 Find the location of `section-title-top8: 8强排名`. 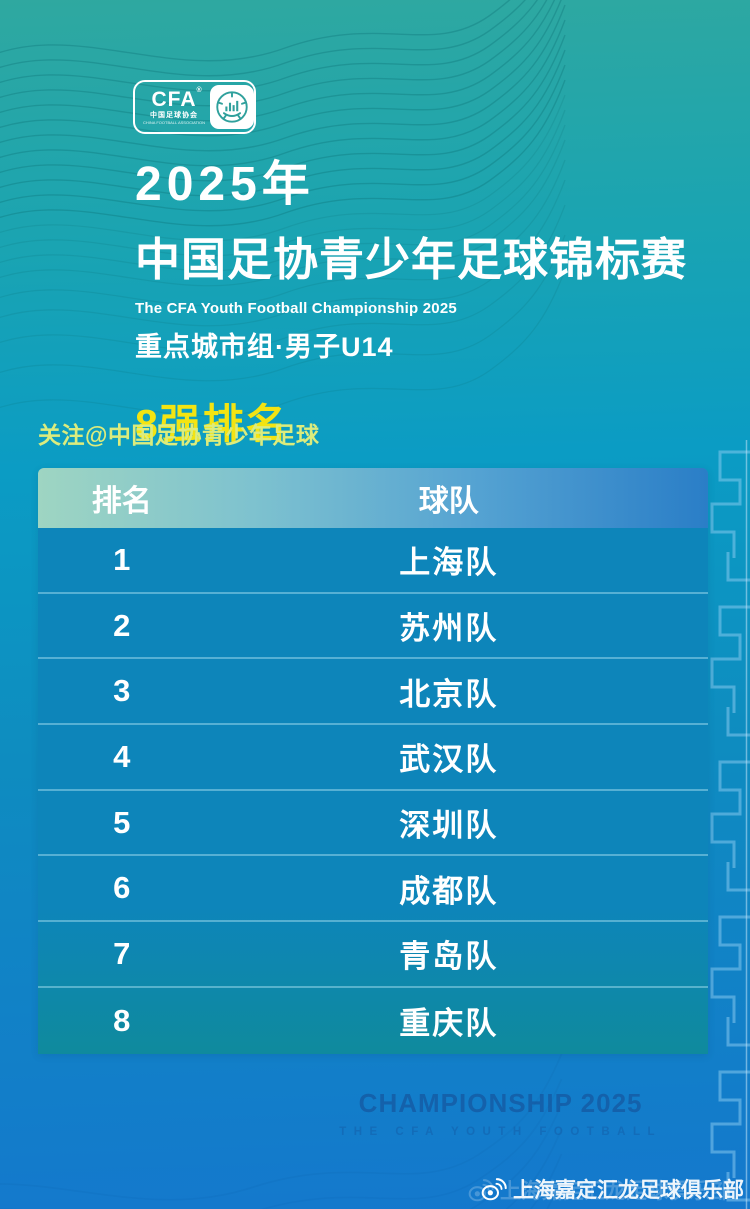

section-title-top8: 8强排名 is located at coordinates (212, 424).